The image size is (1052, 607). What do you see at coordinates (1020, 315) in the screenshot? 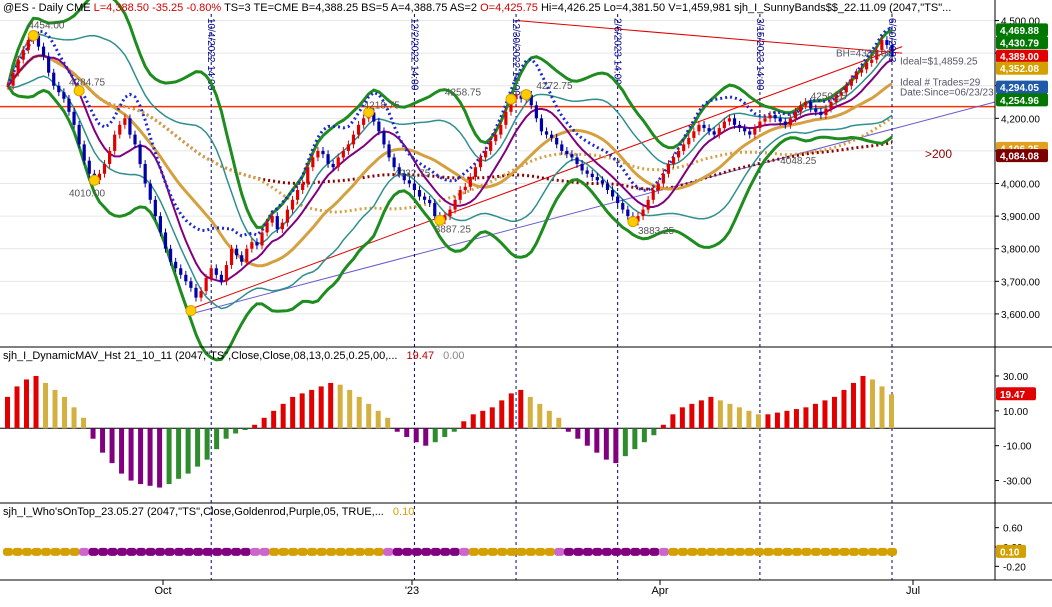
I see `price-tick-label: 3,600.00` at bounding box center [1020, 315].